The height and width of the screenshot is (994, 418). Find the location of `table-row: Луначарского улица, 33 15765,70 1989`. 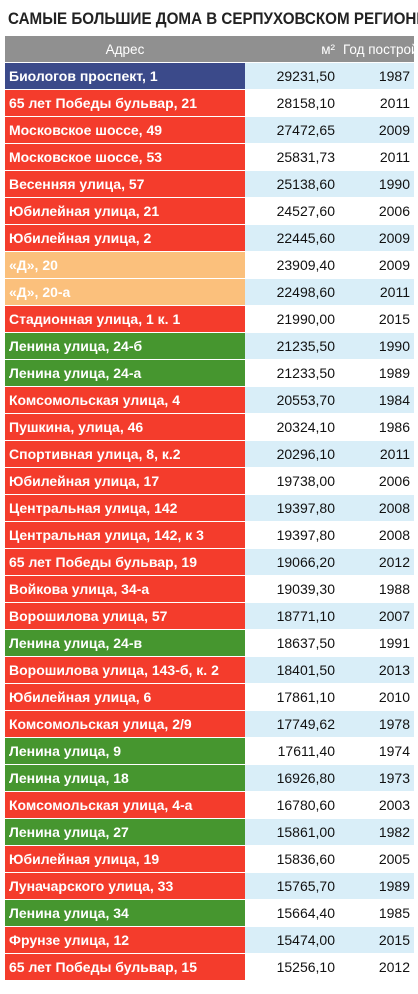

table-row: Луначарского улица, 33 15765,70 1989 is located at coordinates (209, 886).